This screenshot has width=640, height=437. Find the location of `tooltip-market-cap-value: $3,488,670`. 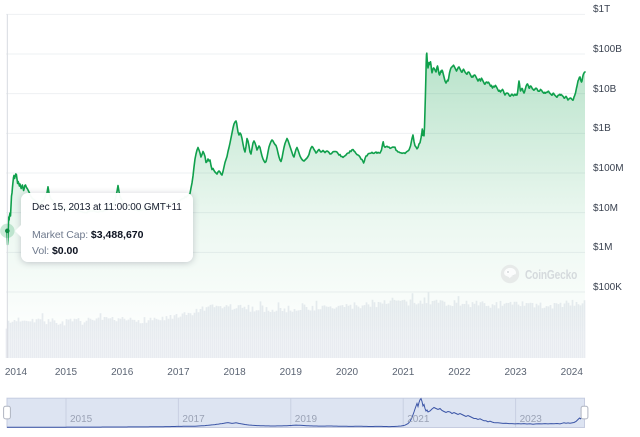

tooltip-market-cap-value: $3,488,670 is located at coordinates (117, 235).